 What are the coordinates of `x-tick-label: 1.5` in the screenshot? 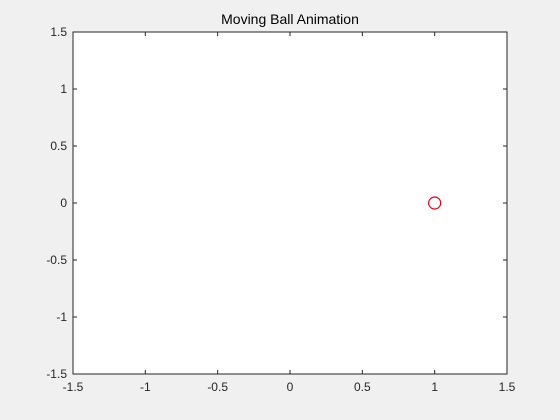 It's located at (507, 387).